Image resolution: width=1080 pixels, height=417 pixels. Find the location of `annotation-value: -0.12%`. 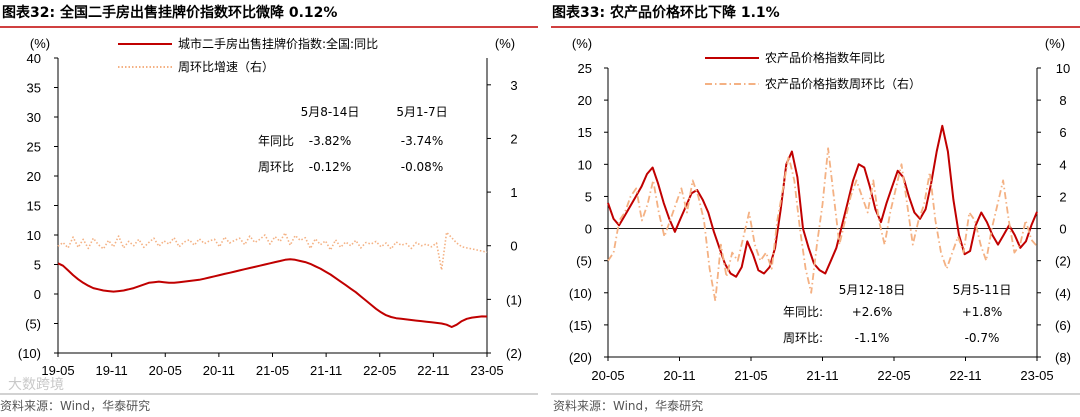

annotation-value: -0.12% is located at coordinates (330, 167).